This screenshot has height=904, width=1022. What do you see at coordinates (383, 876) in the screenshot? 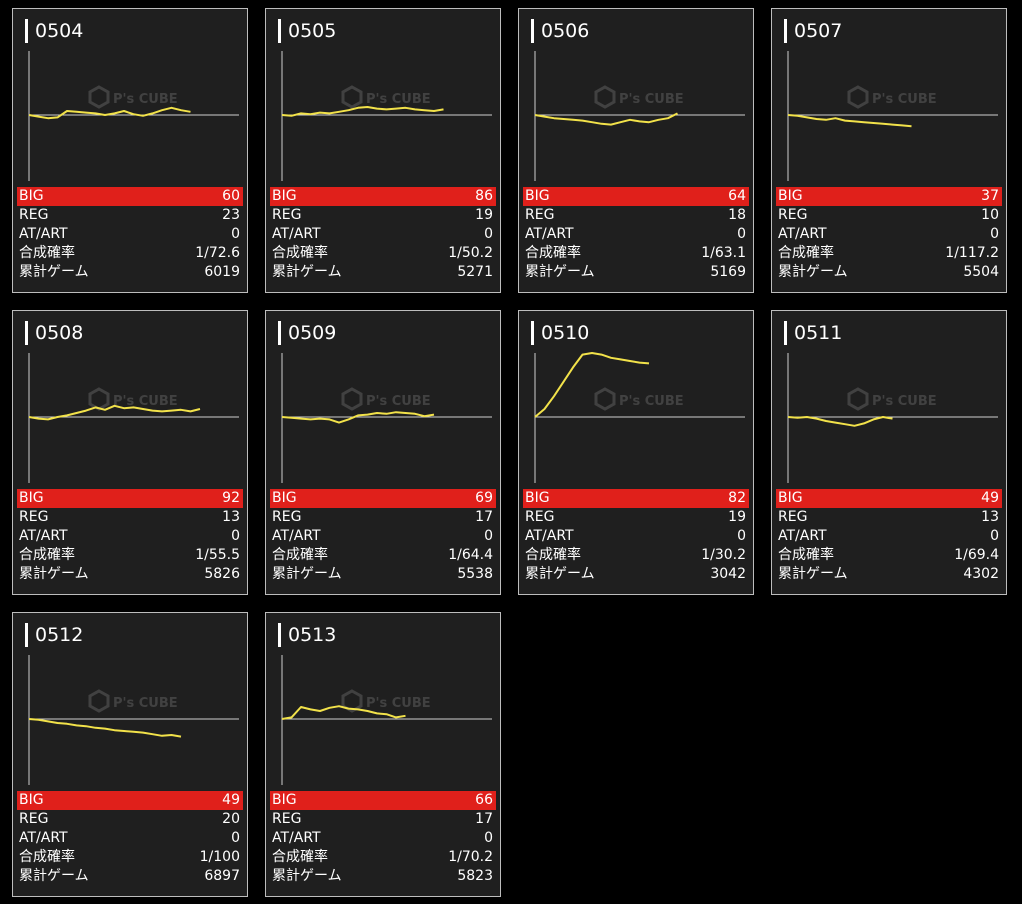
I see `games-row: 累計ゲーム 5823` at bounding box center [383, 876].